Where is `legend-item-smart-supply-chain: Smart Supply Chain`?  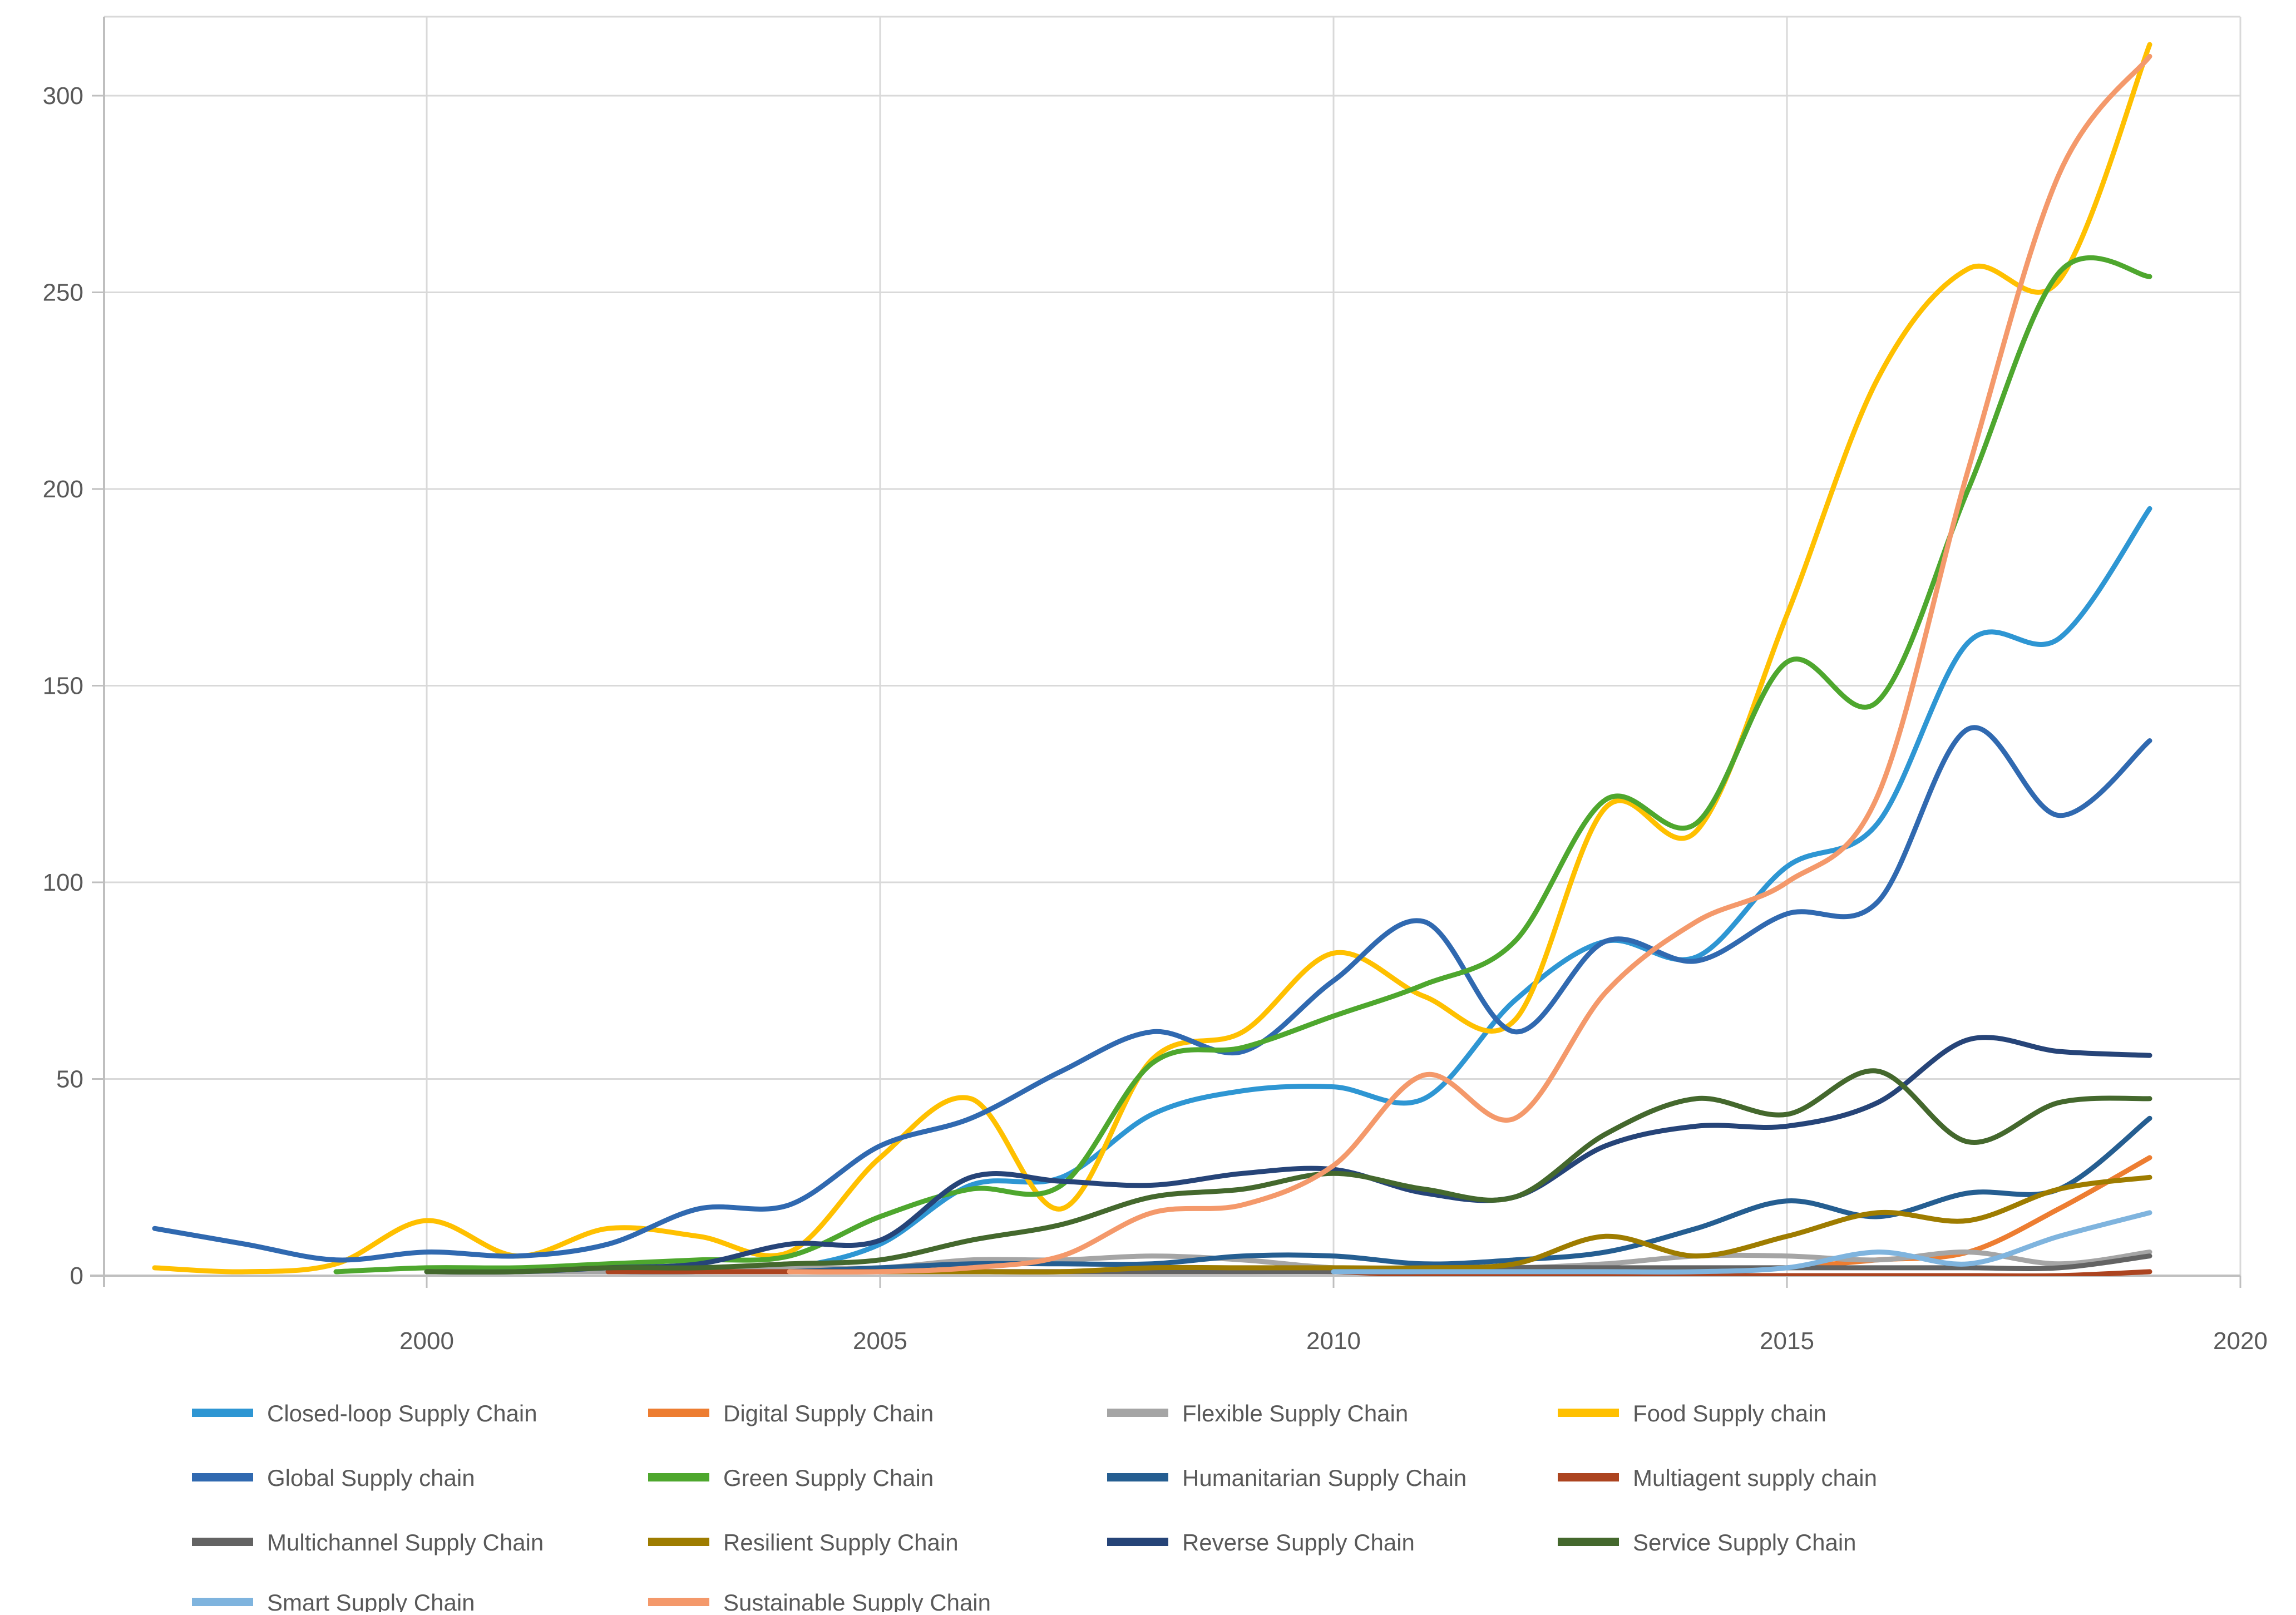 legend-item-smart-supply-chain: Smart Supply Chain is located at coordinates (334, 1602).